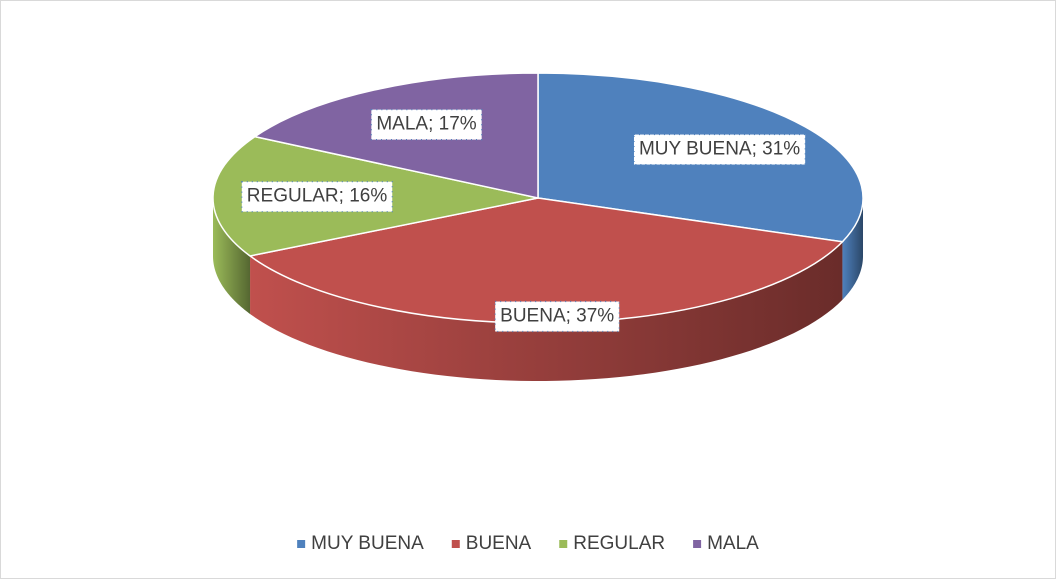 This screenshot has height=579, width=1056. I want to click on data-label: MUY BUENA; 31%, so click(719, 149).